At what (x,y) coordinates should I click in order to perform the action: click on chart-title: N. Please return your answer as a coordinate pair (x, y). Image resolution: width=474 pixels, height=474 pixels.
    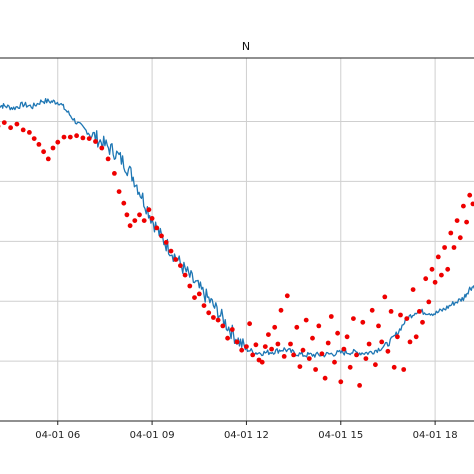
    Looking at the image, I should click on (246, 46).